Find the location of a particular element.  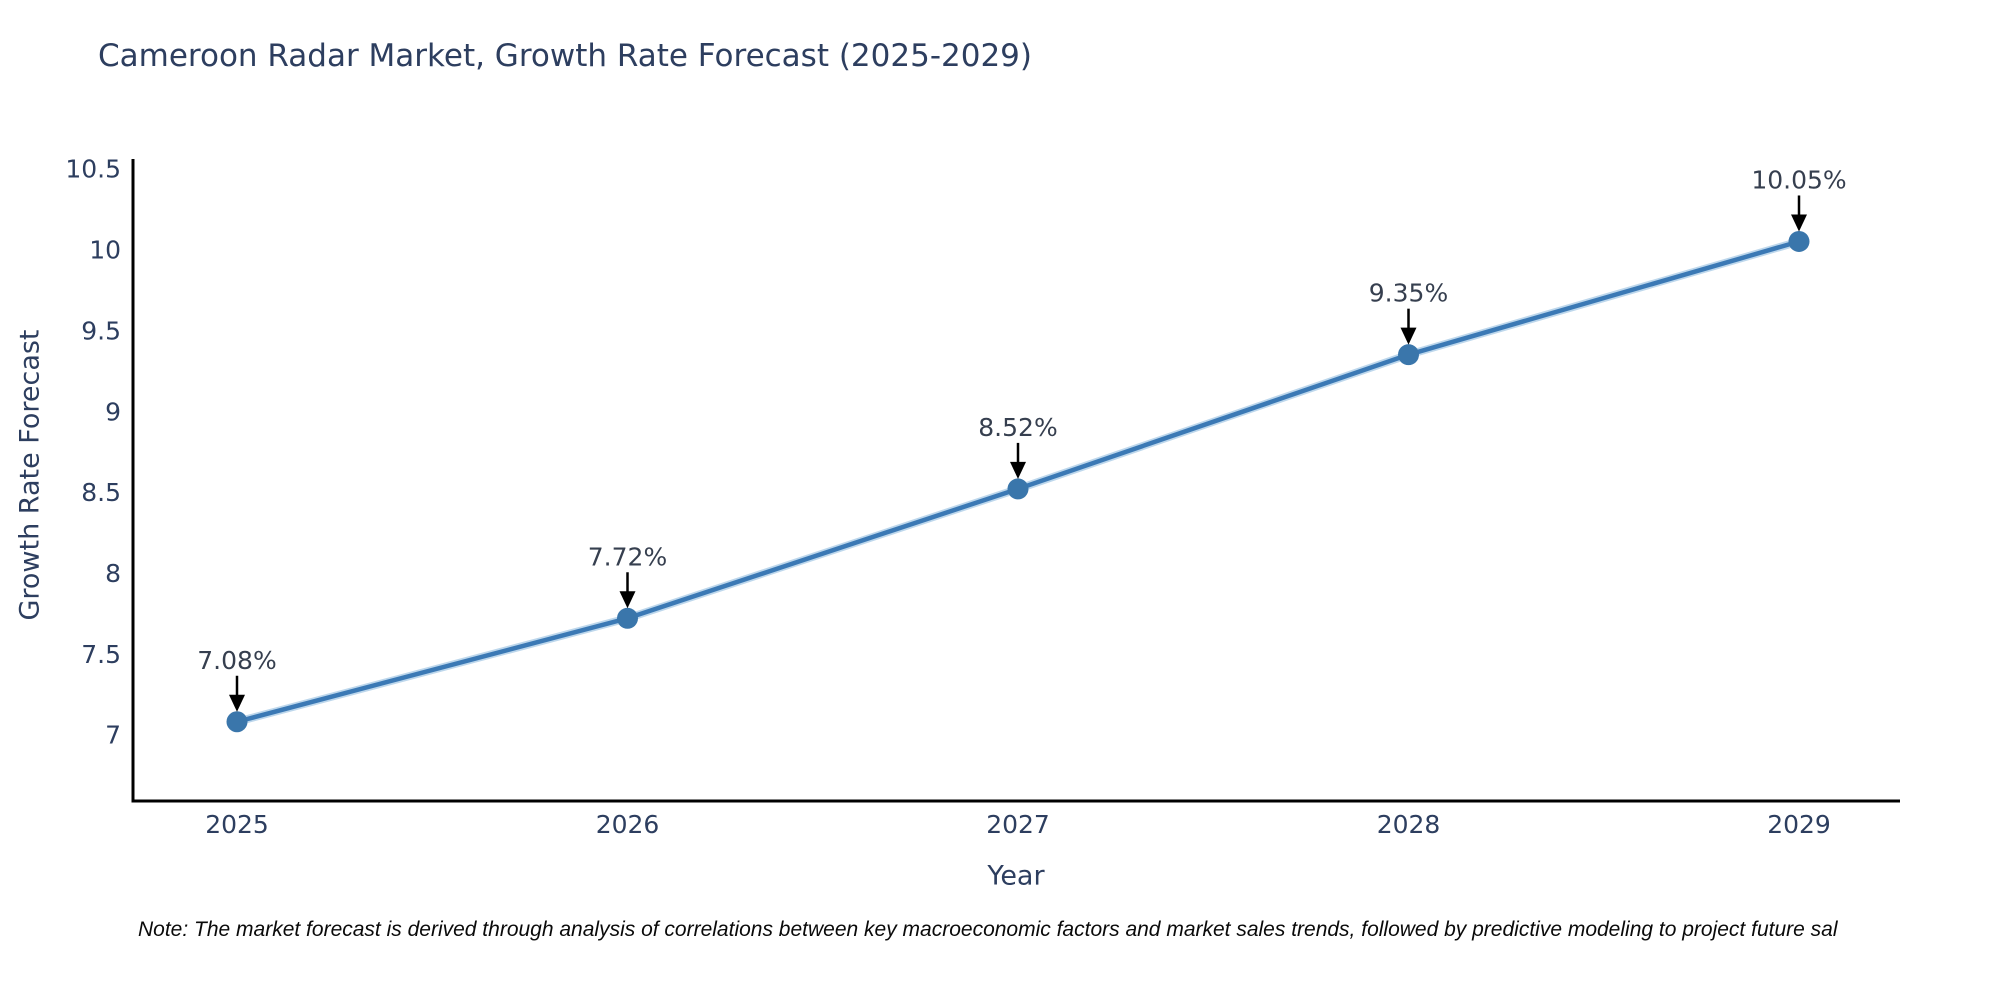

y-tick-label: 8 is located at coordinates (113, 573).